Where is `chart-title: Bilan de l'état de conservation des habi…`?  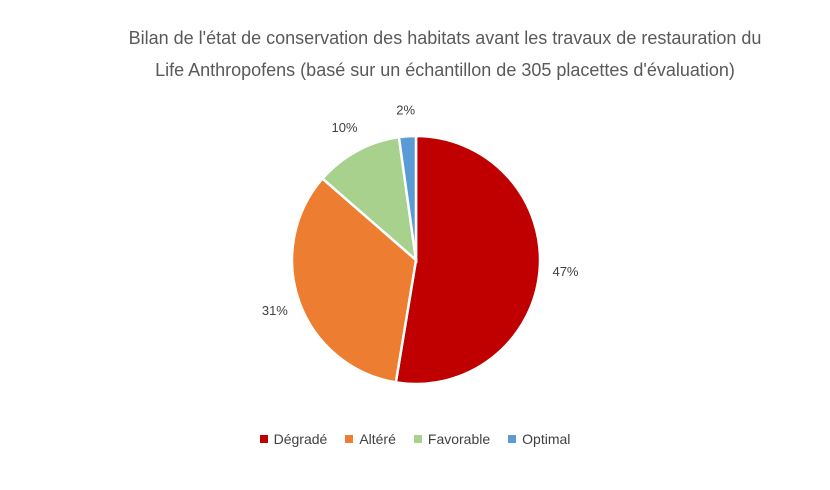 chart-title: Bilan de l'état de conservation des habi… is located at coordinates (445, 54).